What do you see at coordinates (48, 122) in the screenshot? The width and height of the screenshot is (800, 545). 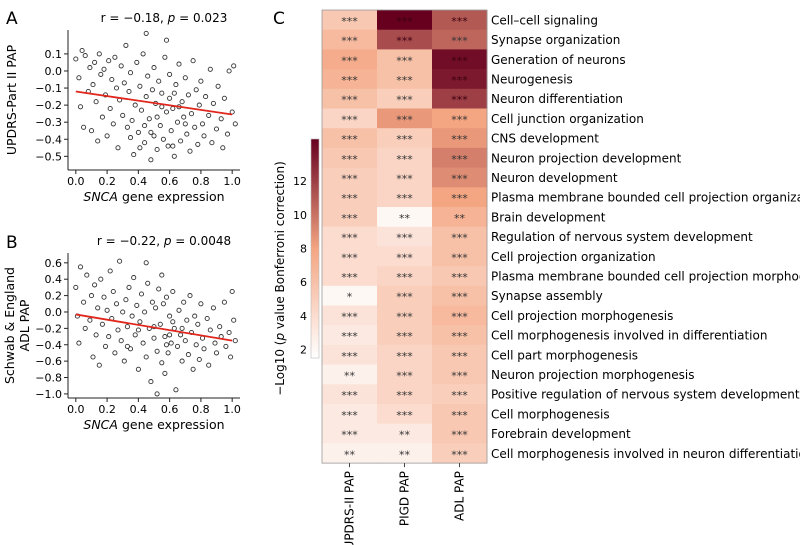 I see `y-tick-label: −0.3` at bounding box center [48, 122].